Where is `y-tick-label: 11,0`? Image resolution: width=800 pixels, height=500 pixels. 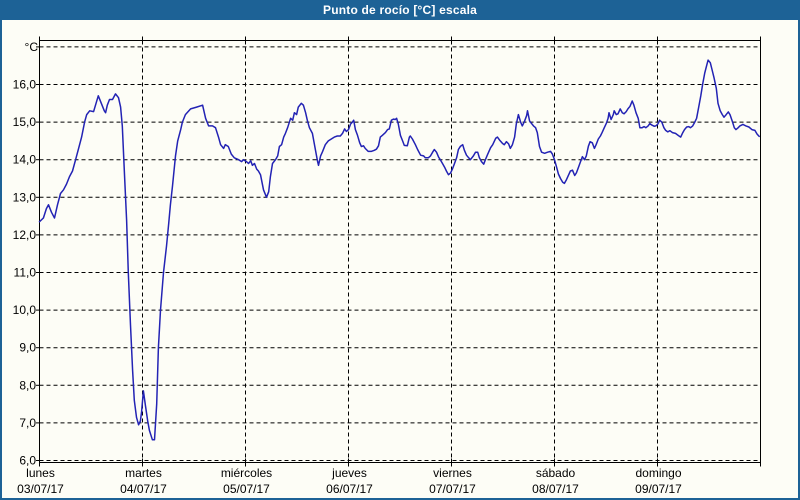
y-tick-label: 11,0 is located at coordinates (25, 273).